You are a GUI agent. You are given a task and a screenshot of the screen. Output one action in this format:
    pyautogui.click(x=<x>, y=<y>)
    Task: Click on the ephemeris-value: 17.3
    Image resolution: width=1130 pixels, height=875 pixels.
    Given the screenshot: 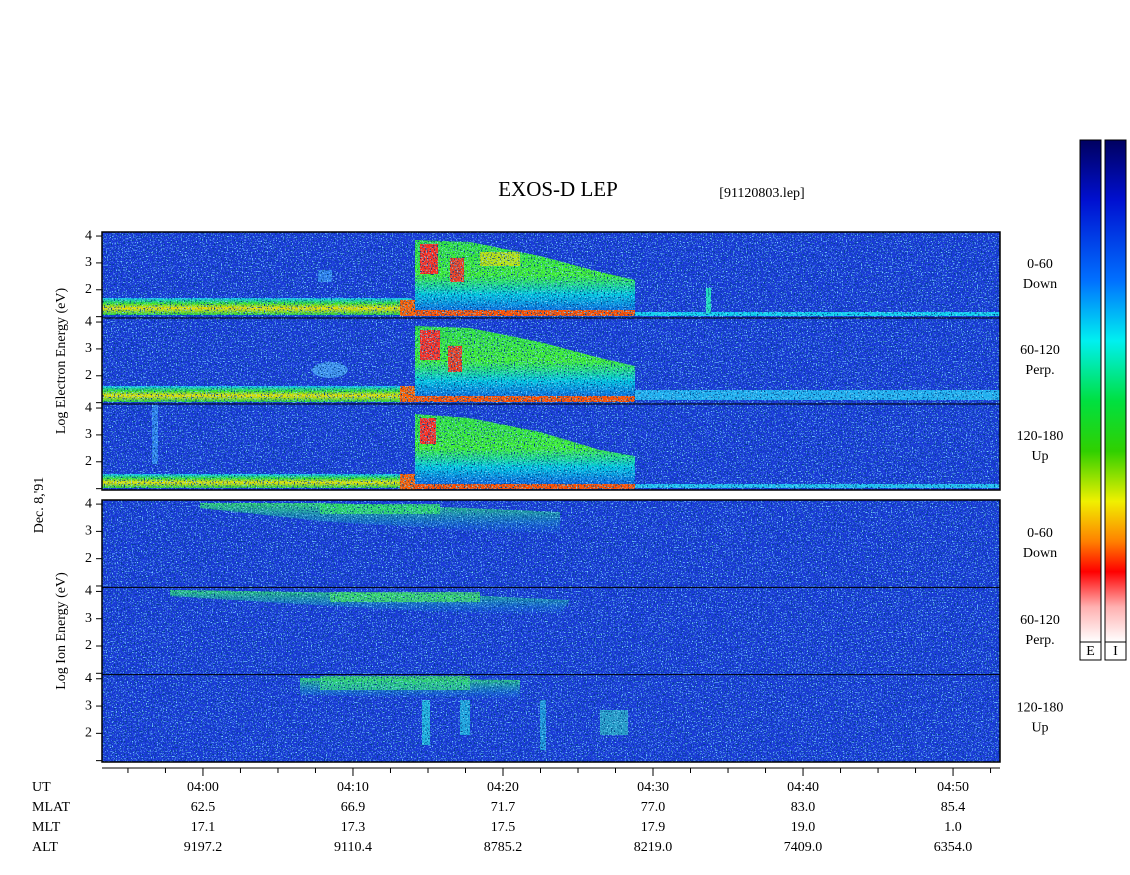 What is the action you would take?
    pyautogui.click(x=353, y=827)
    